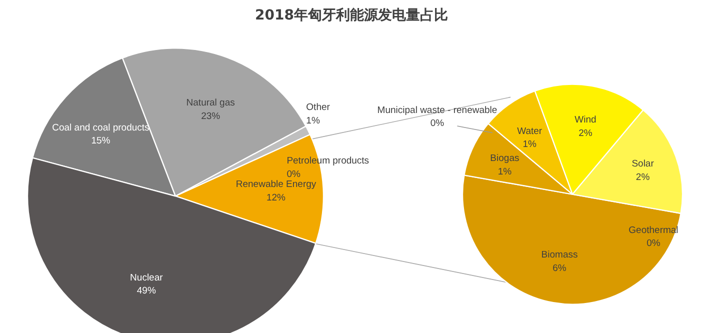  I want to click on slice-label: Biomass, so click(559, 255).